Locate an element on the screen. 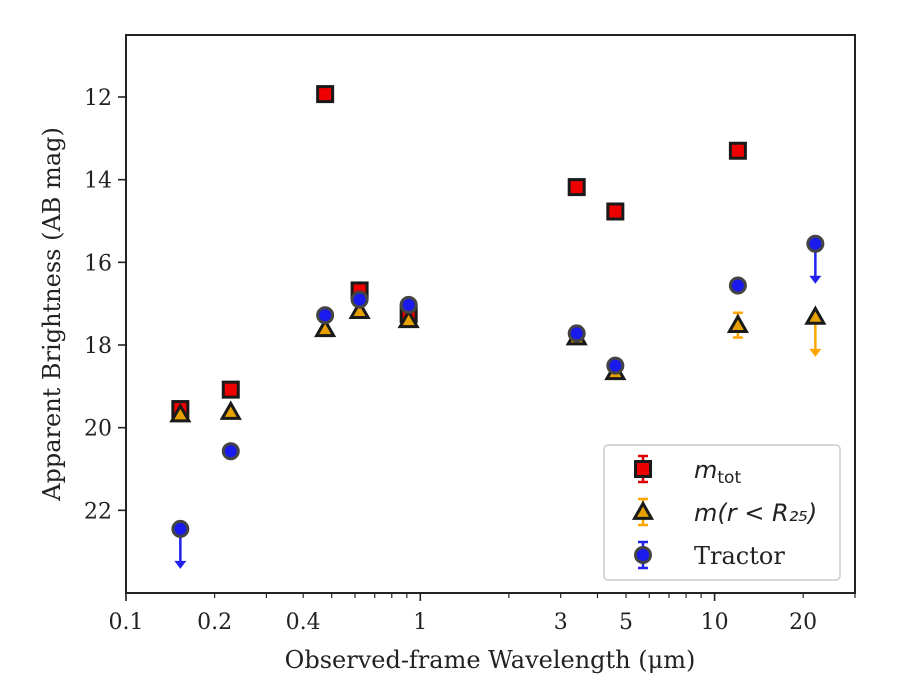 Image resolution: width=900 pixels, height=700 pixels. legend-label: m(r < R₂₅) is located at coordinates (755, 513).